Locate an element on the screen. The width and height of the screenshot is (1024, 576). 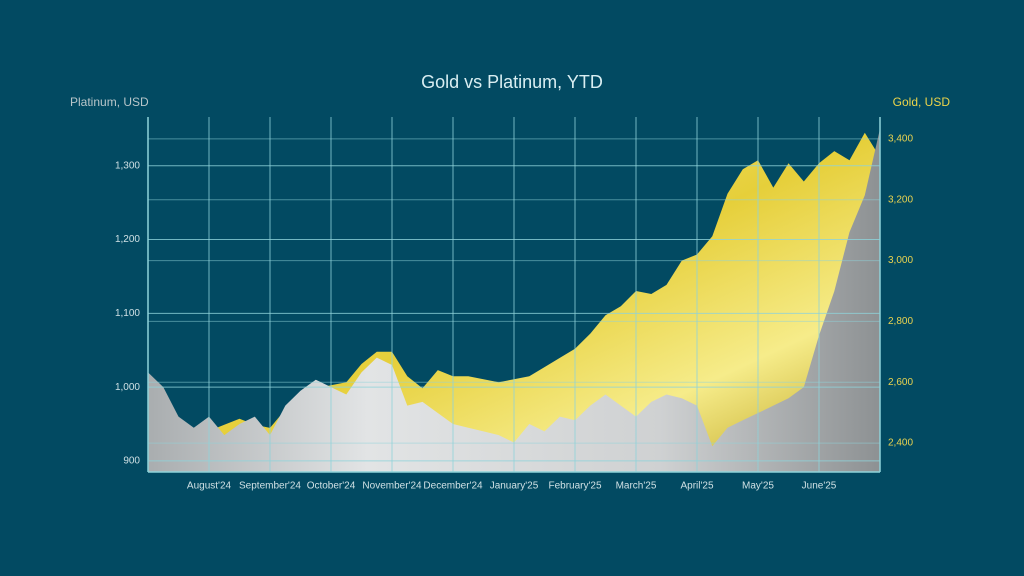
x-tick-label: June'25 is located at coordinates (819, 486).